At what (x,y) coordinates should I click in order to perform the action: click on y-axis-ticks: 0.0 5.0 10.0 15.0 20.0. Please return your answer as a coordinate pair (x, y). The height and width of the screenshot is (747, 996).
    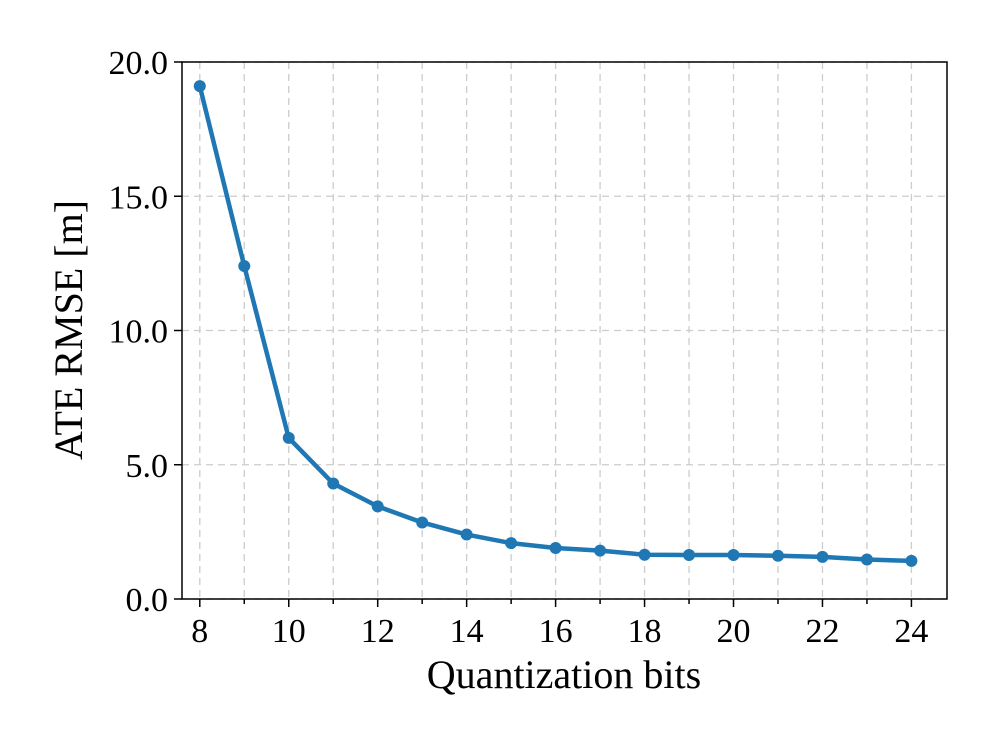
    Looking at the image, I should click on (145, 332).